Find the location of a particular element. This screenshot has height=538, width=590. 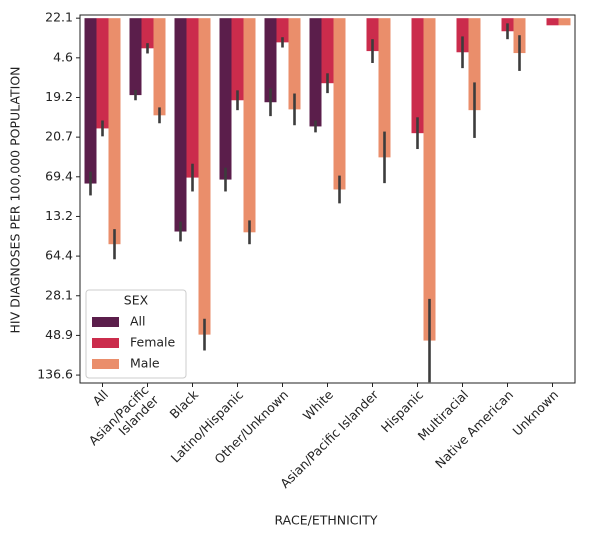

y-tick-label: 19.2 is located at coordinates (59, 96).